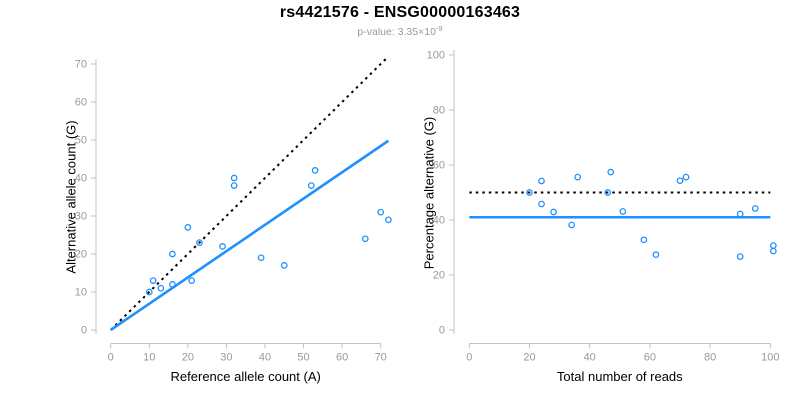 The height and width of the screenshot is (400, 800). What do you see at coordinates (439, 28) in the screenshot?
I see `p-value-exponent: -9` at bounding box center [439, 28].